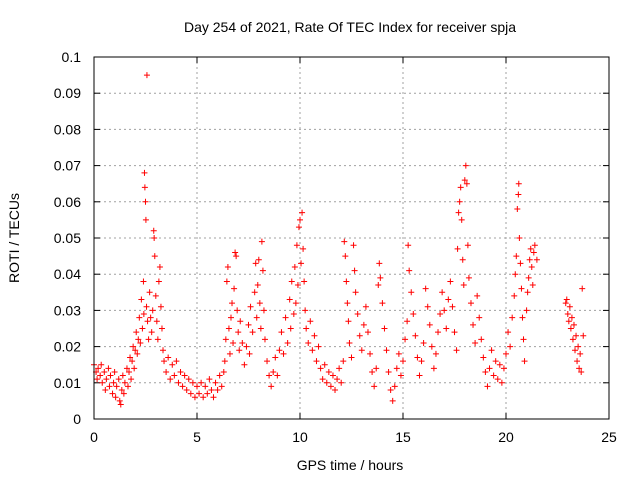 The width and height of the screenshot is (640, 480). What do you see at coordinates (350, 465) in the screenshot?
I see `x-axis-label: GPS time / hours` at bounding box center [350, 465].